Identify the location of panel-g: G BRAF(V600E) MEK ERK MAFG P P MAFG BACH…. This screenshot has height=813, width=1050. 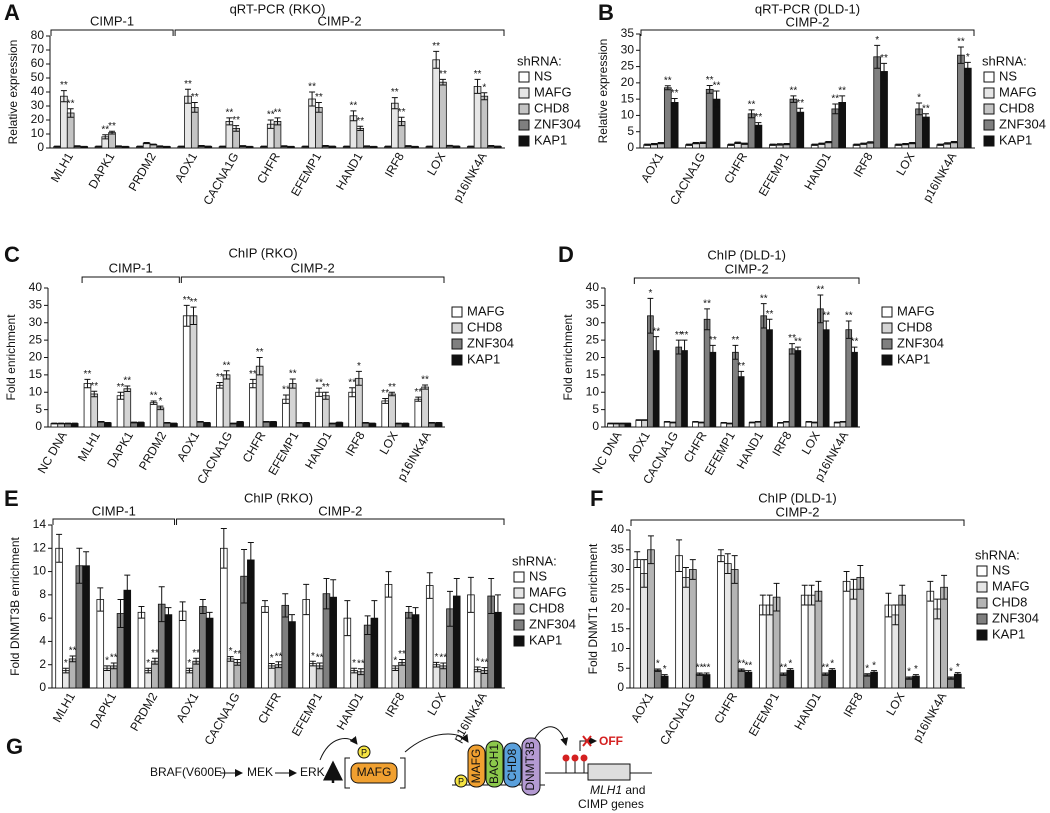
(329, 768).